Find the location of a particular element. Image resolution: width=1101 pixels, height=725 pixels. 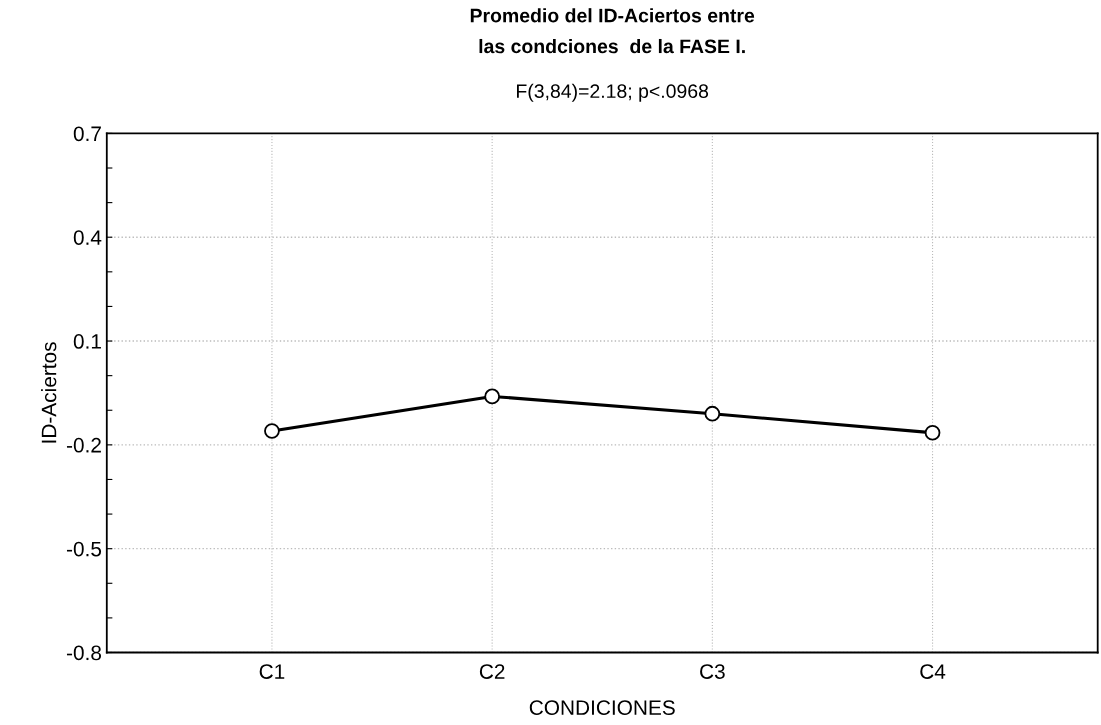

x-tick-label: C1 is located at coordinates (272, 671).